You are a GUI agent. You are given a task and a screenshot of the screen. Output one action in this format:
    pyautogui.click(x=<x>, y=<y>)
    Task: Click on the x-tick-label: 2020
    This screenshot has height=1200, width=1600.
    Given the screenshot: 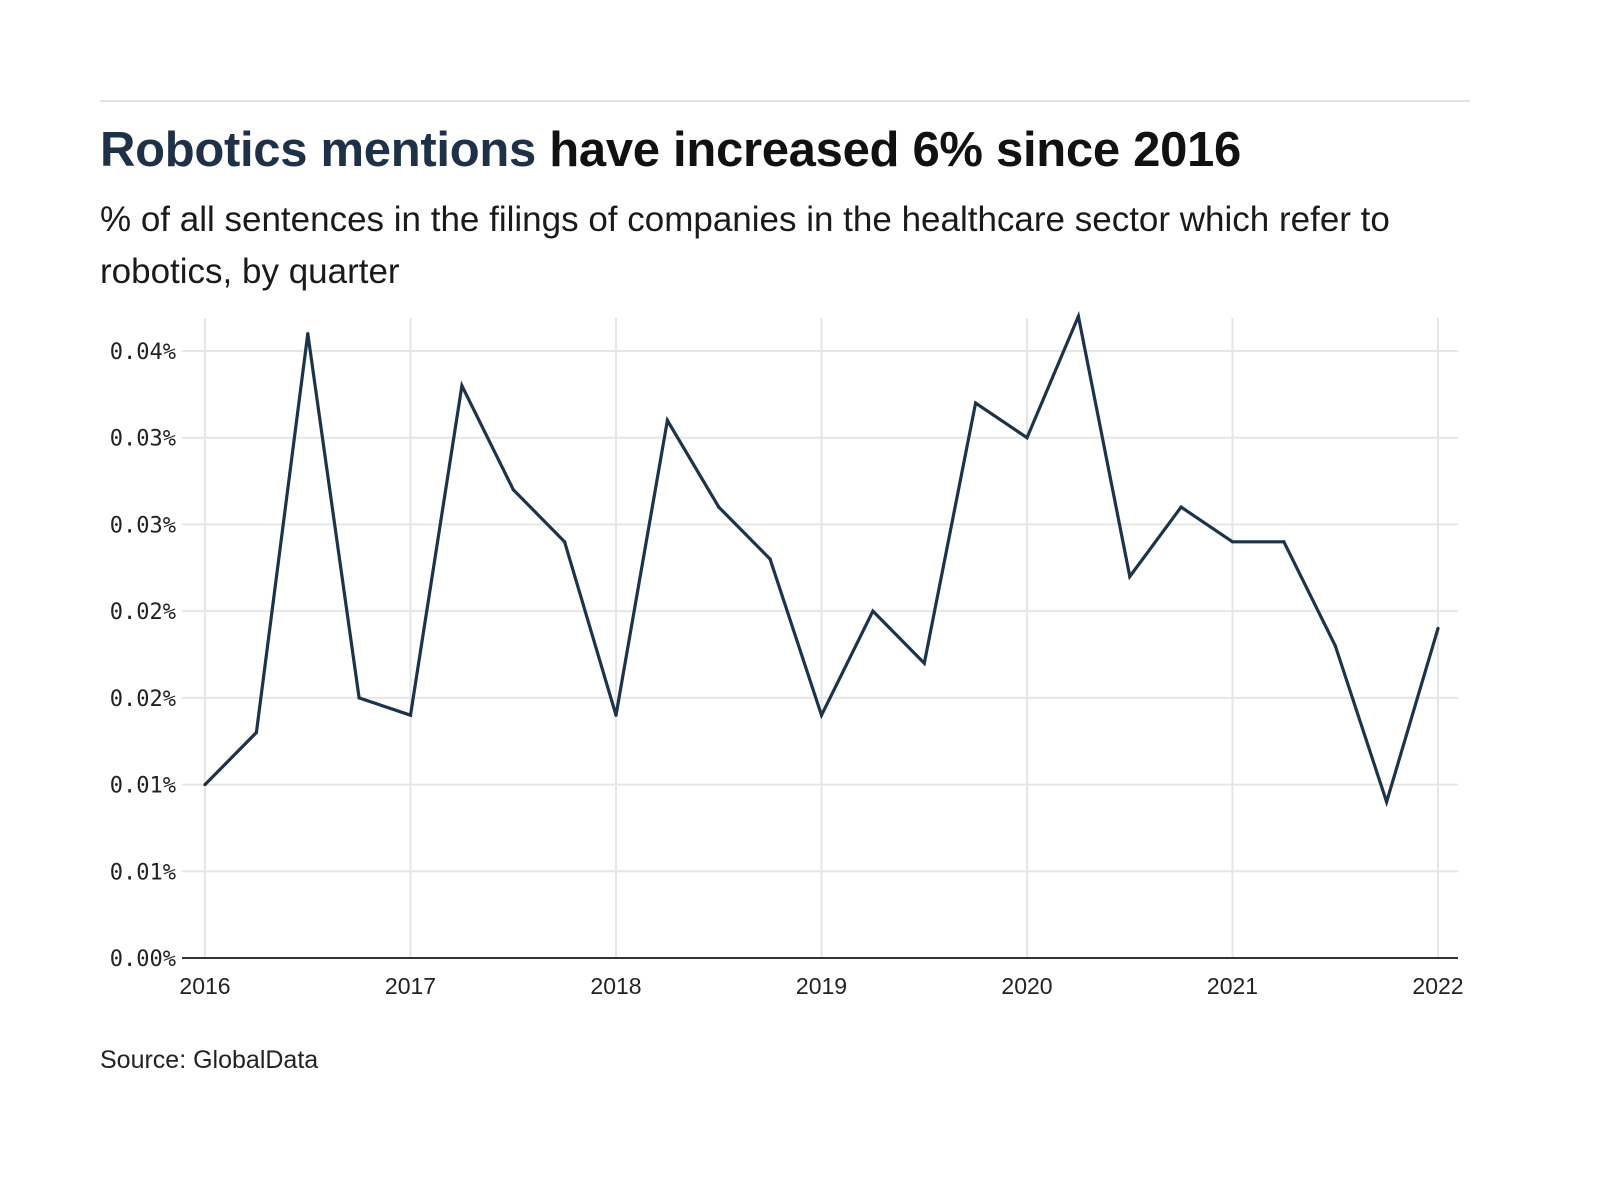 What is the action you would take?
    pyautogui.click(x=1026, y=986)
    